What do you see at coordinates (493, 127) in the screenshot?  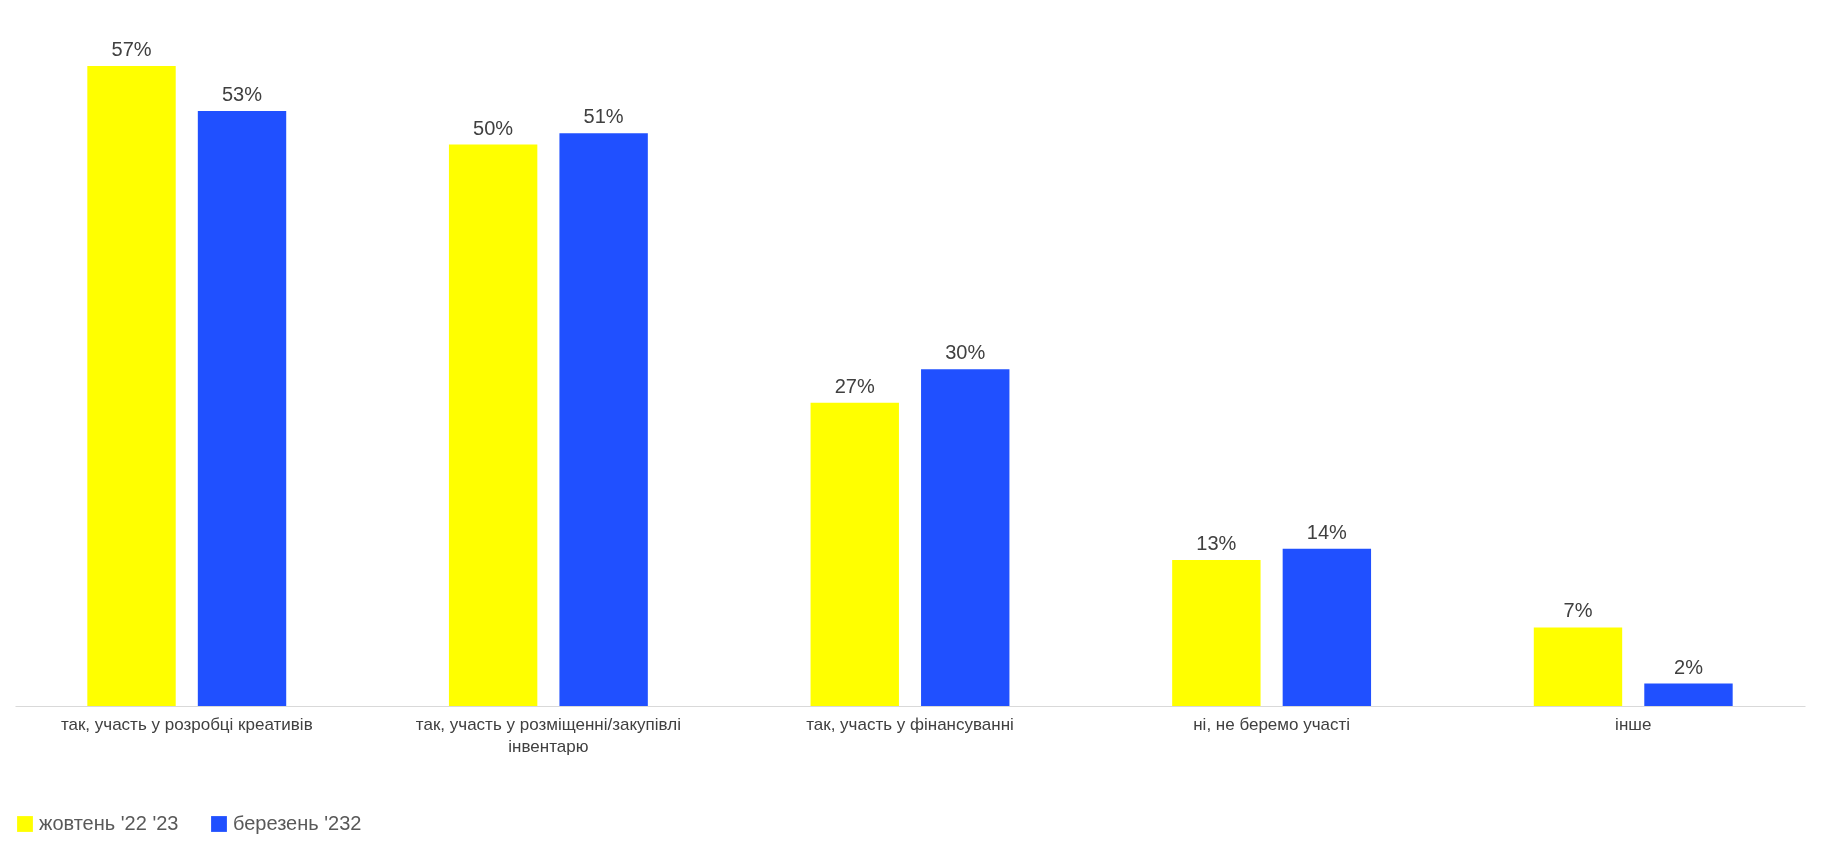 I see `data-label: 50%` at bounding box center [493, 127].